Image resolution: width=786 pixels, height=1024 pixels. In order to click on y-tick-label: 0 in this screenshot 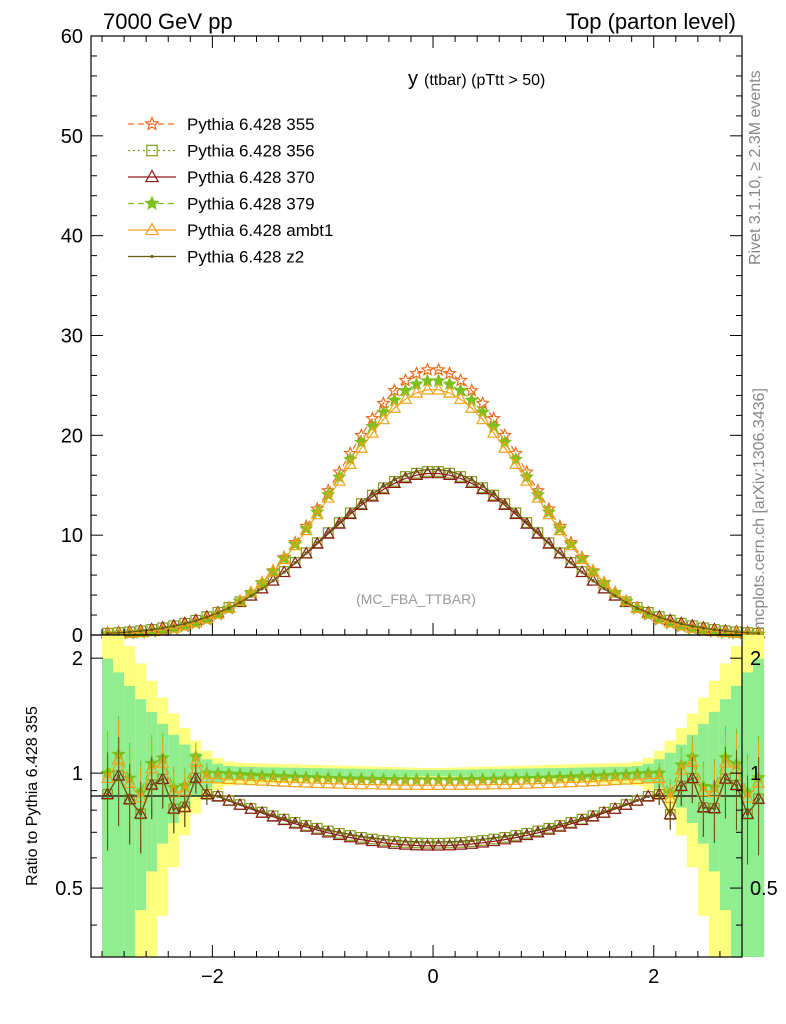, I will do `click(77, 636)`.